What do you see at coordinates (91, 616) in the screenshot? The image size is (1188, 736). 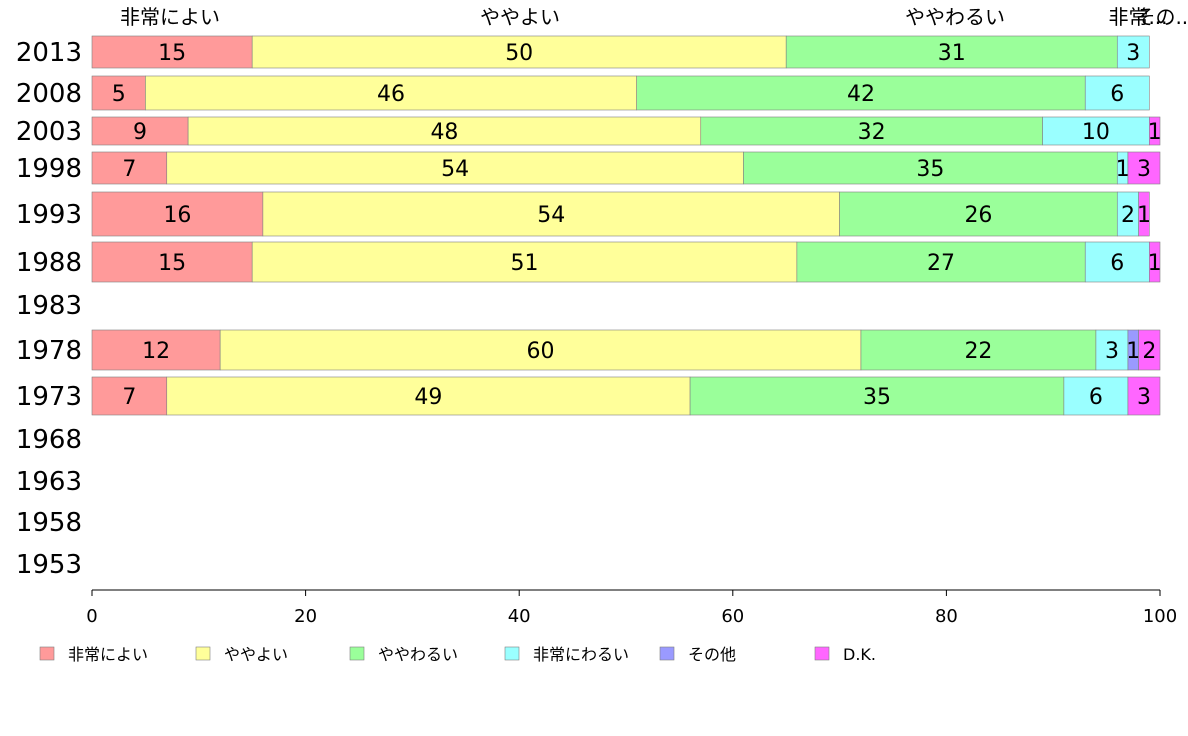 I see `x-tick-label: 0` at bounding box center [91, 616].